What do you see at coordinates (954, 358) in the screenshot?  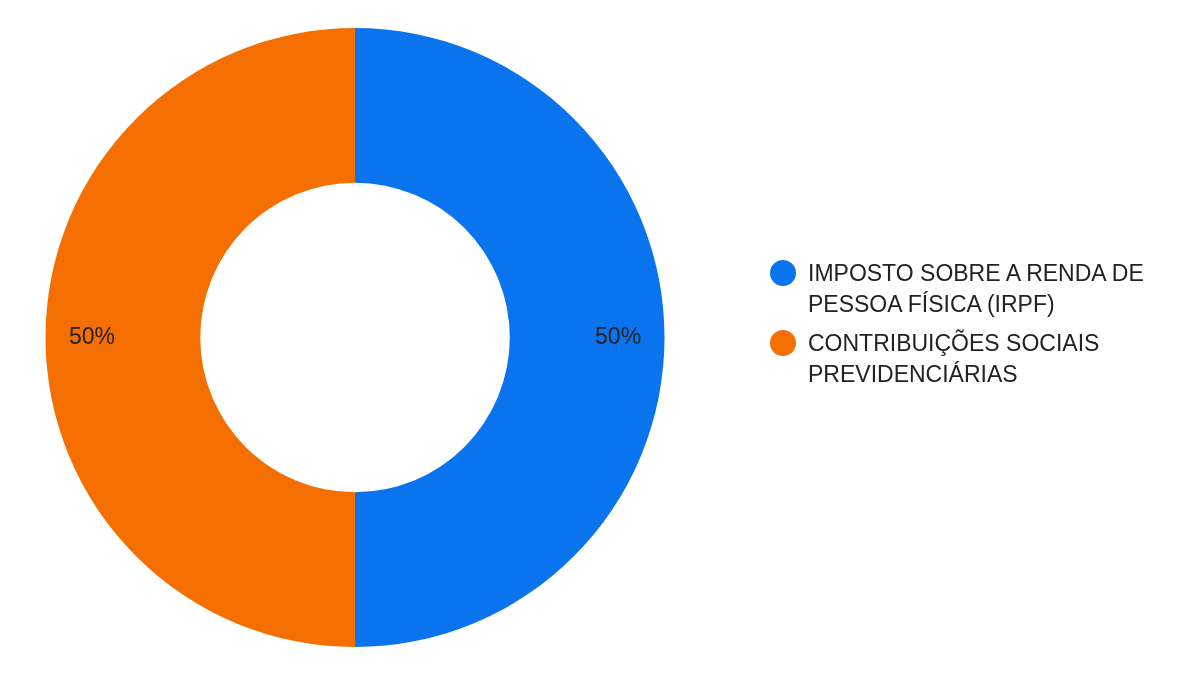 I see `legend-label: CONTRIBUIÇÕES SOCIAIS PREVIDENCIÁRIAS` at bounding box center [954, 358].